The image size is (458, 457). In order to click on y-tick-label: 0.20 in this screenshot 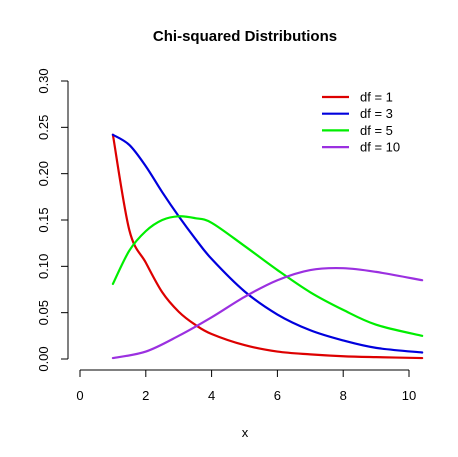, I will do `click(43, 173)`.